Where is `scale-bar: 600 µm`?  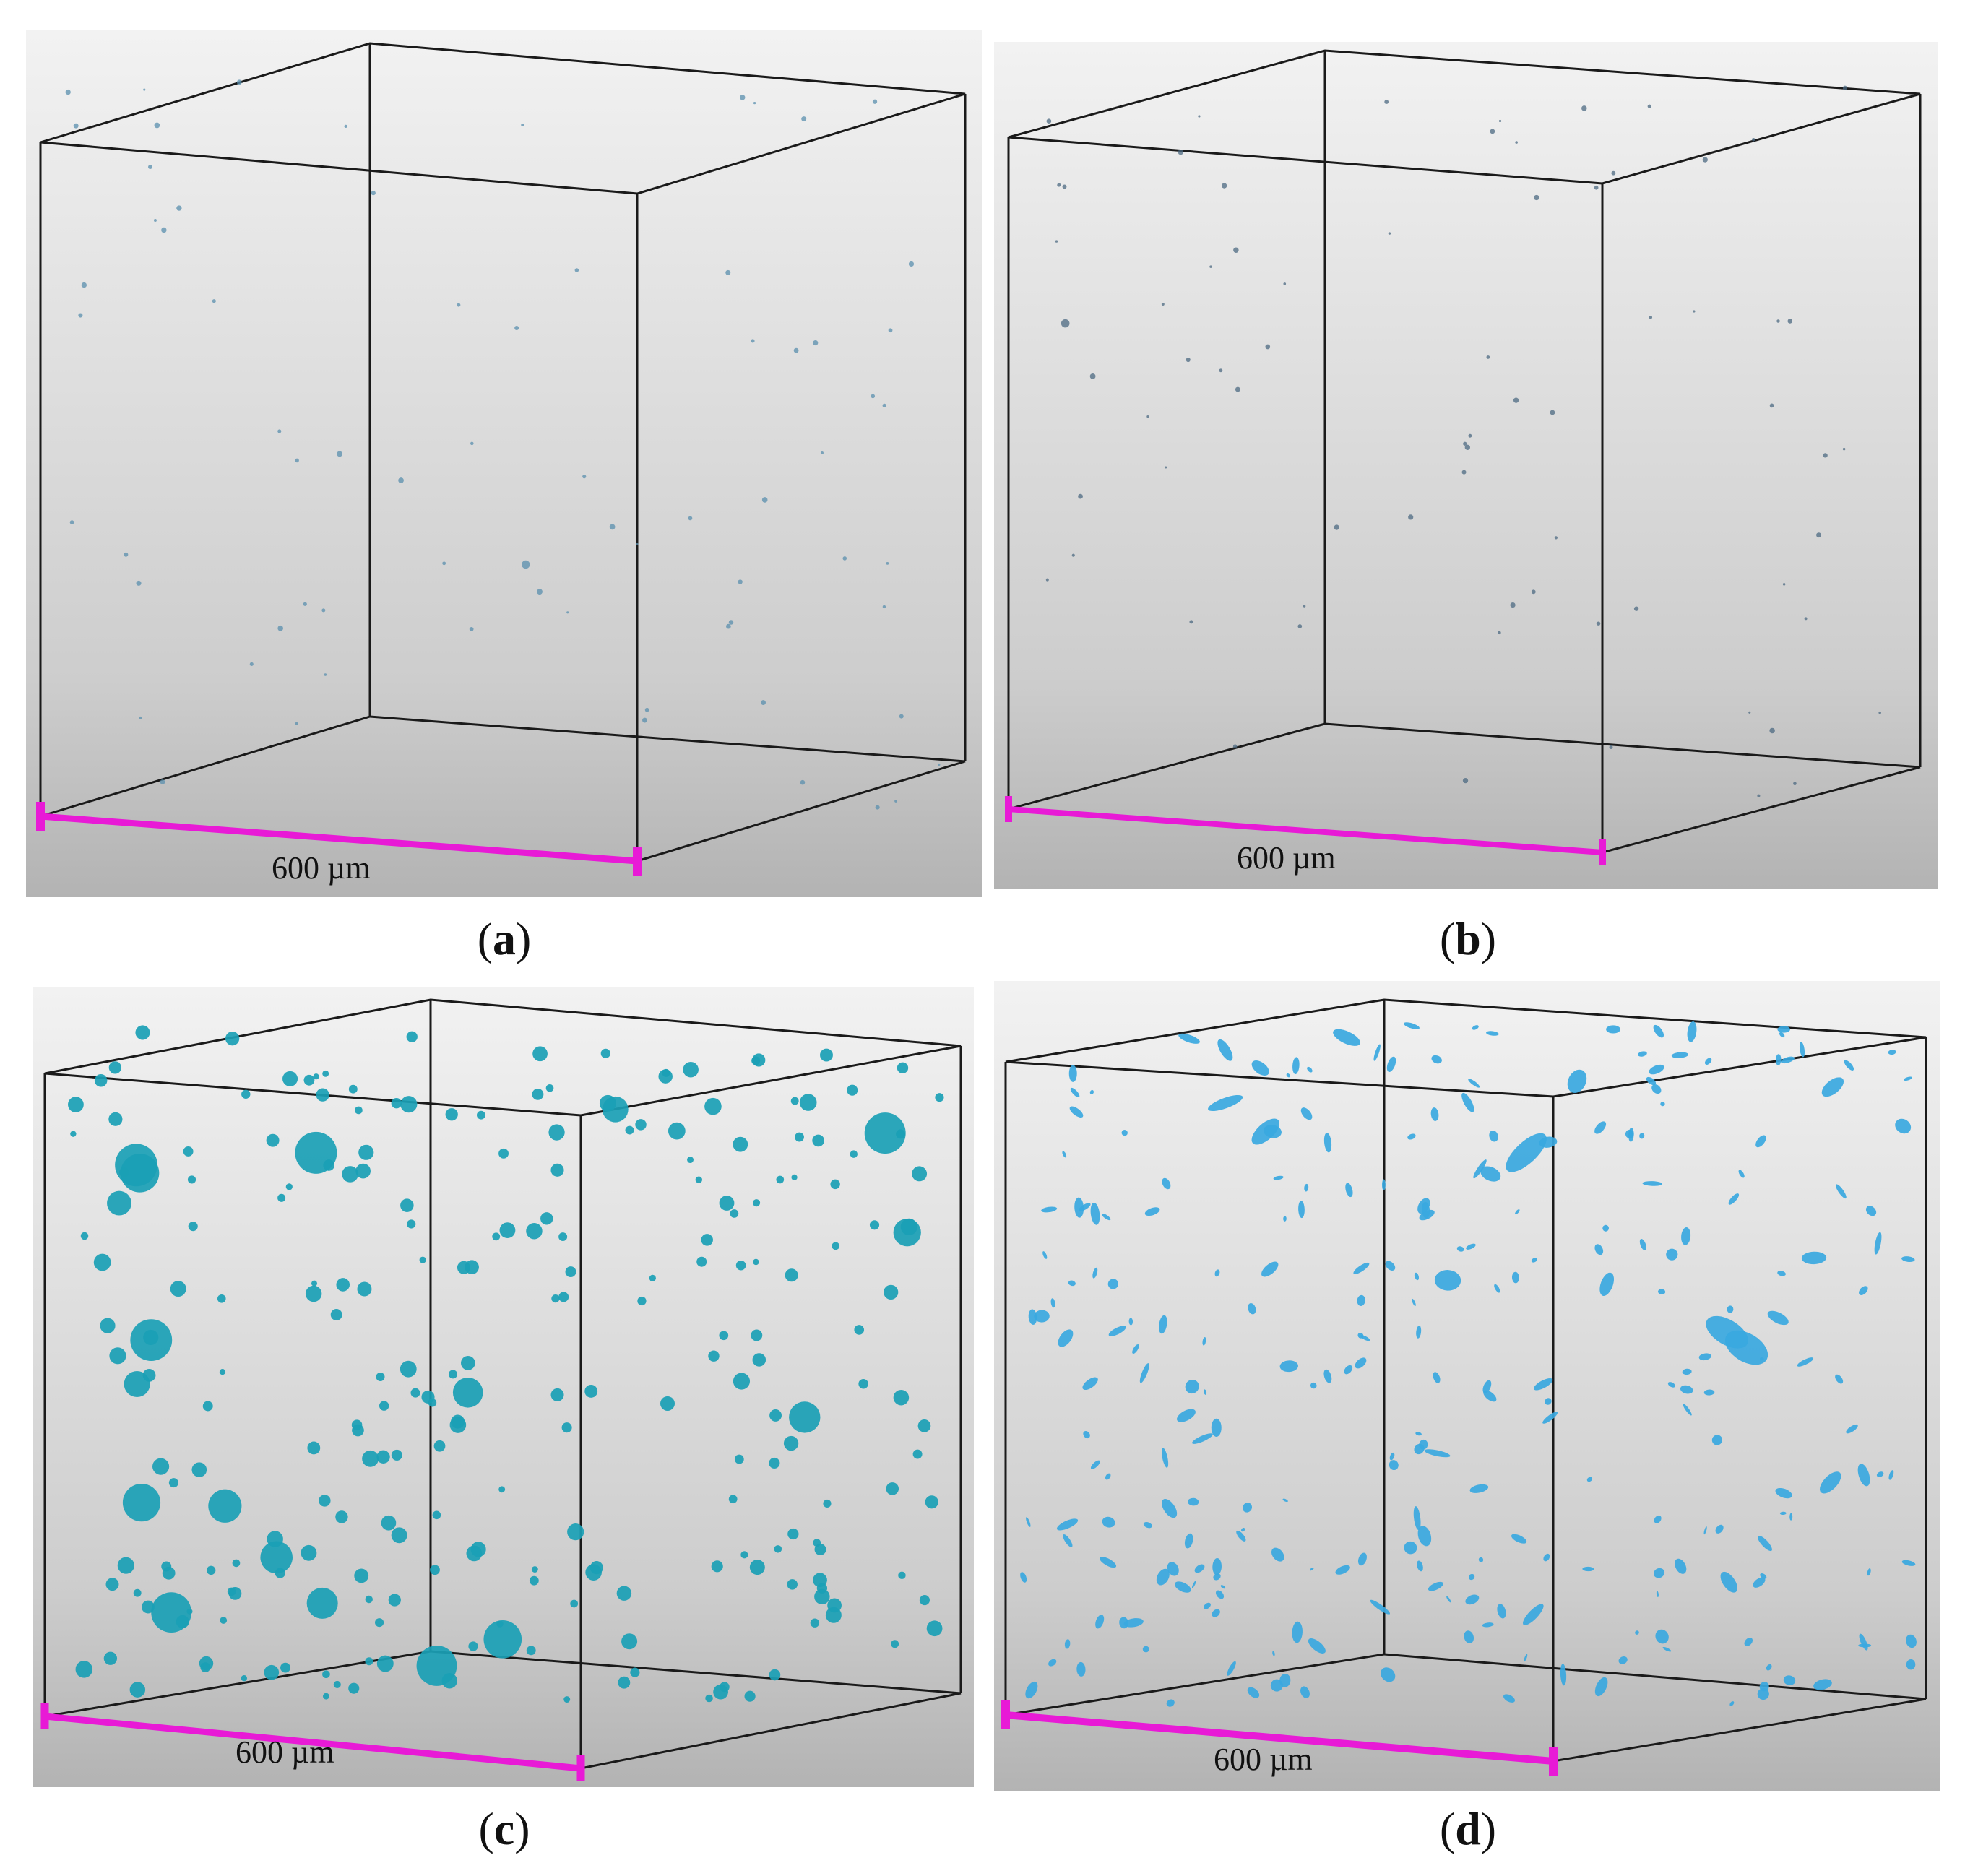
scale-bar: 600 µm is located at coordinates (1279, 1738).